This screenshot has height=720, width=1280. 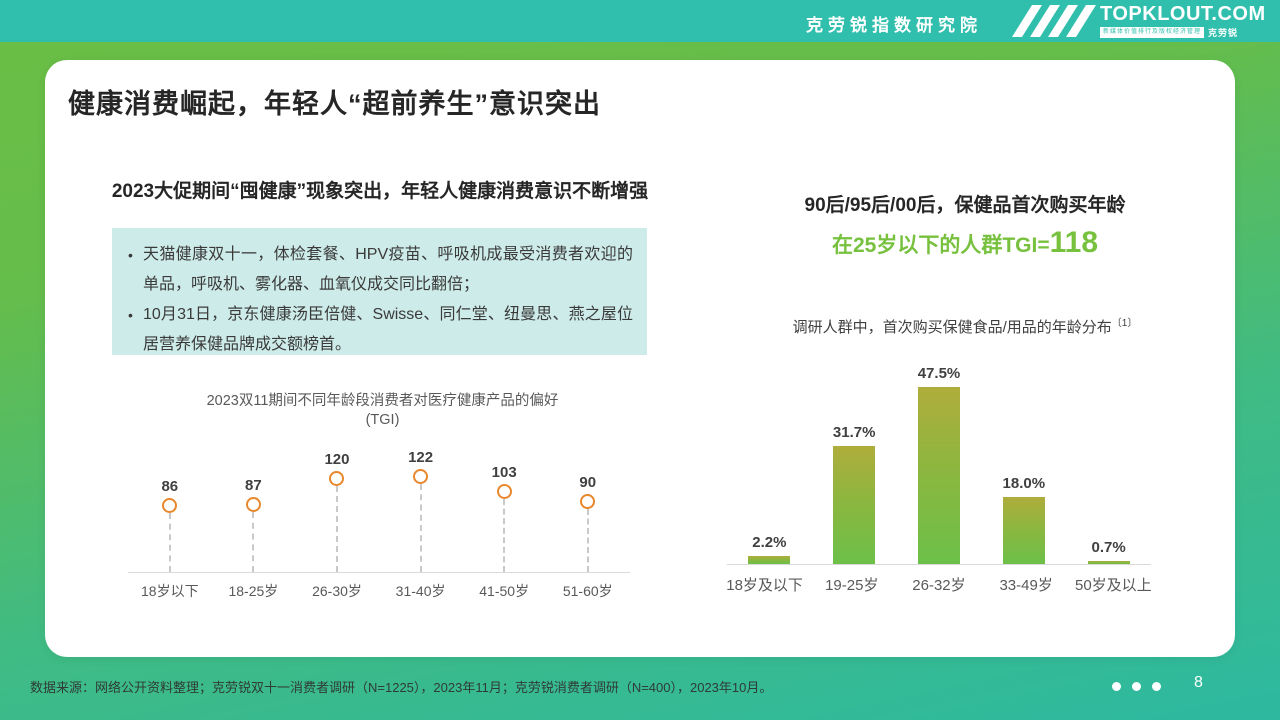 What do you see at coordinates (939, 373) in the screenshot?
I see `age-bar-value: 47.5%` at bounding box center [939, 373].